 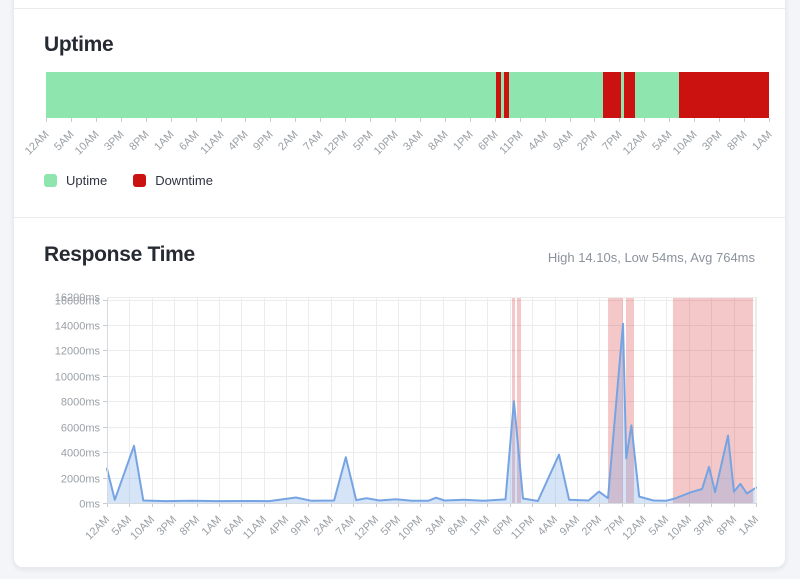 I want to click on uptime-legend-label: Uptime, so click(x=87, y=180).